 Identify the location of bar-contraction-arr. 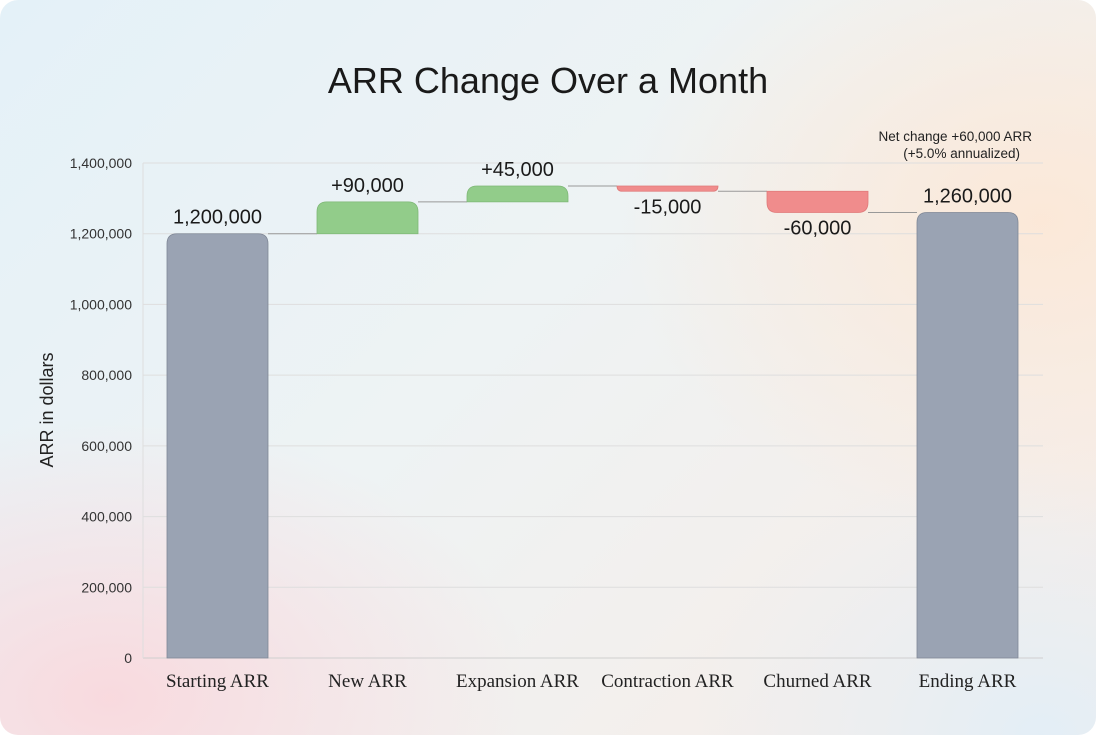
(667, 188).